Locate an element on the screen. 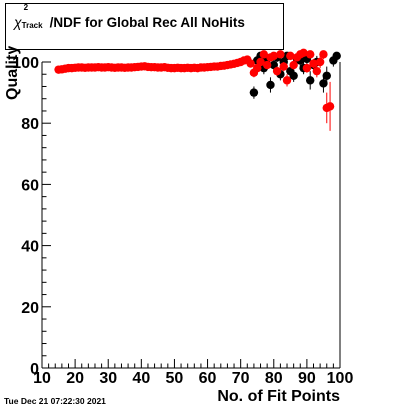 Image resolution: width=400 pixels, height=409 pixels. x-tick-label: 50 is located at coordinates (175, 378).